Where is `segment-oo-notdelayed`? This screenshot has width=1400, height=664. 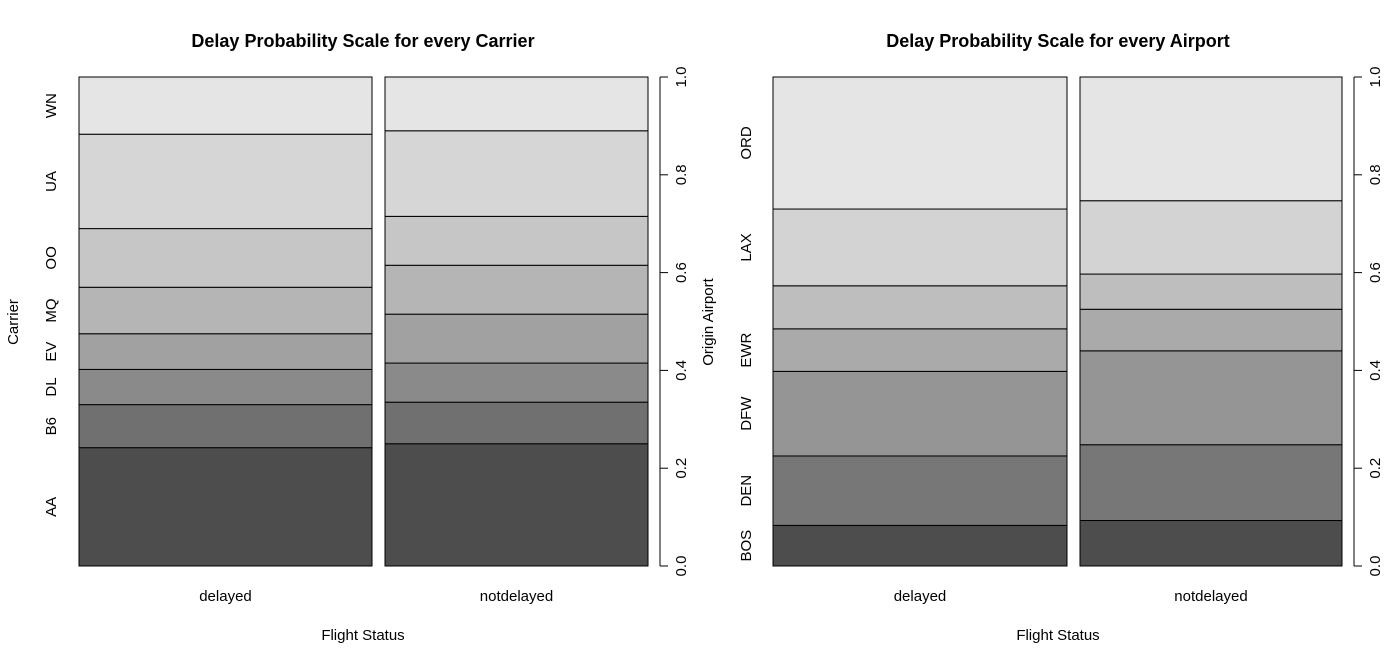
segment-oo-notdelayed is located at coordinates (516, 240).